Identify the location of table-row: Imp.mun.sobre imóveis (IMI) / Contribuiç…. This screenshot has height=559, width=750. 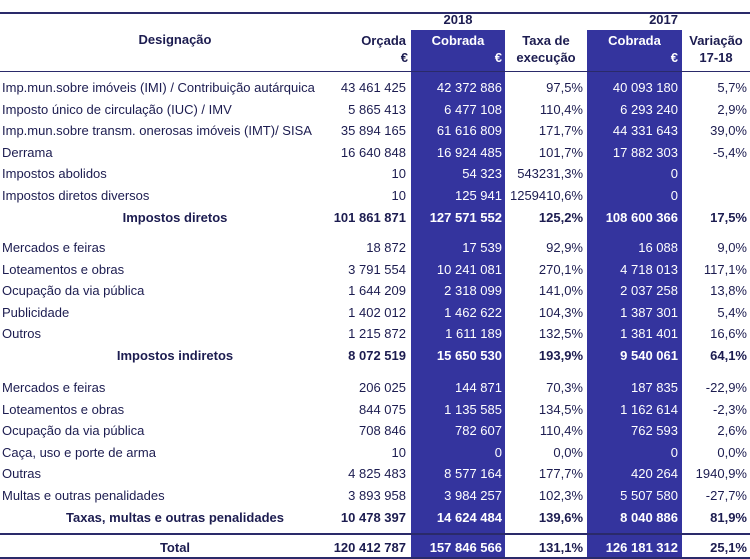
(375, 88).